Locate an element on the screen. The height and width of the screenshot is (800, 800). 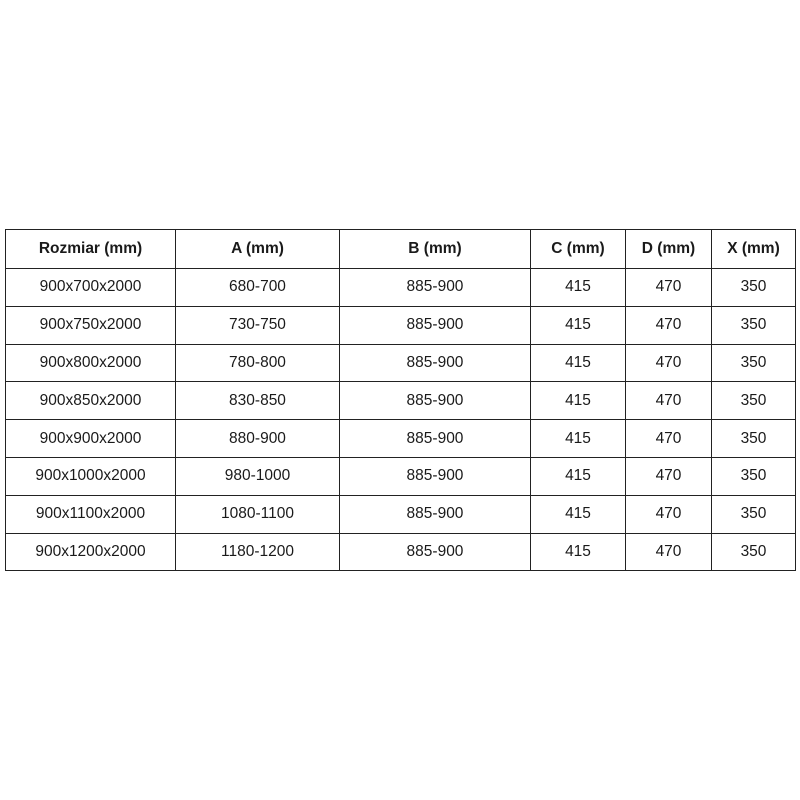
table-row: 900x900x2000 880-900 885-900 415 470 350 is located at coordinates (400, 438).